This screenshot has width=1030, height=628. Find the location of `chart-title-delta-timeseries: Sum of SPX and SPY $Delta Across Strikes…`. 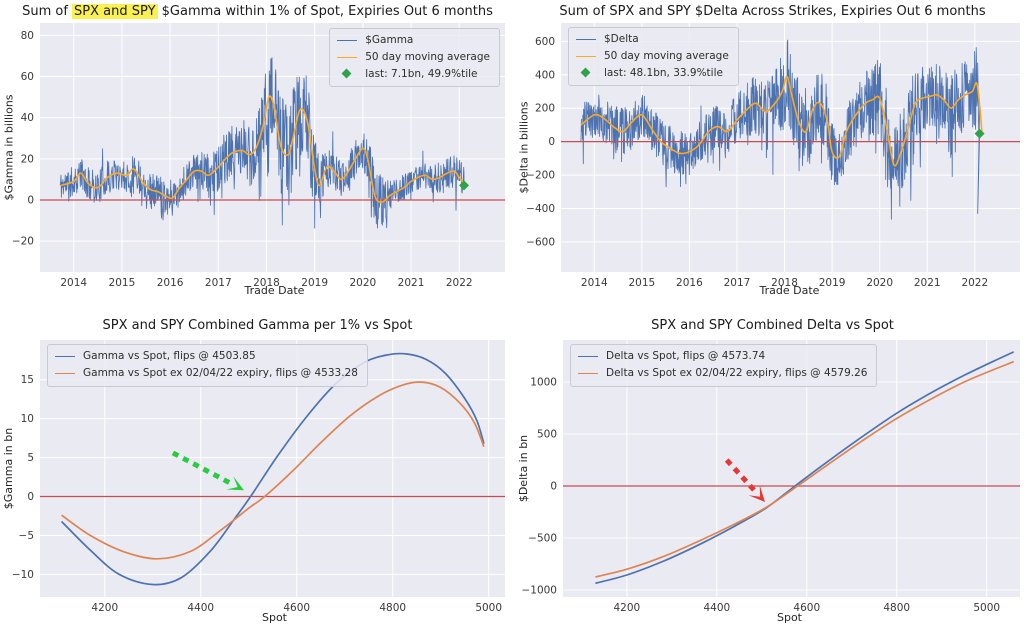

chart-title-delta-timeseries: Sum of SPX and SPY $Delta Across Strikes… is located at coordinates (772, 11).